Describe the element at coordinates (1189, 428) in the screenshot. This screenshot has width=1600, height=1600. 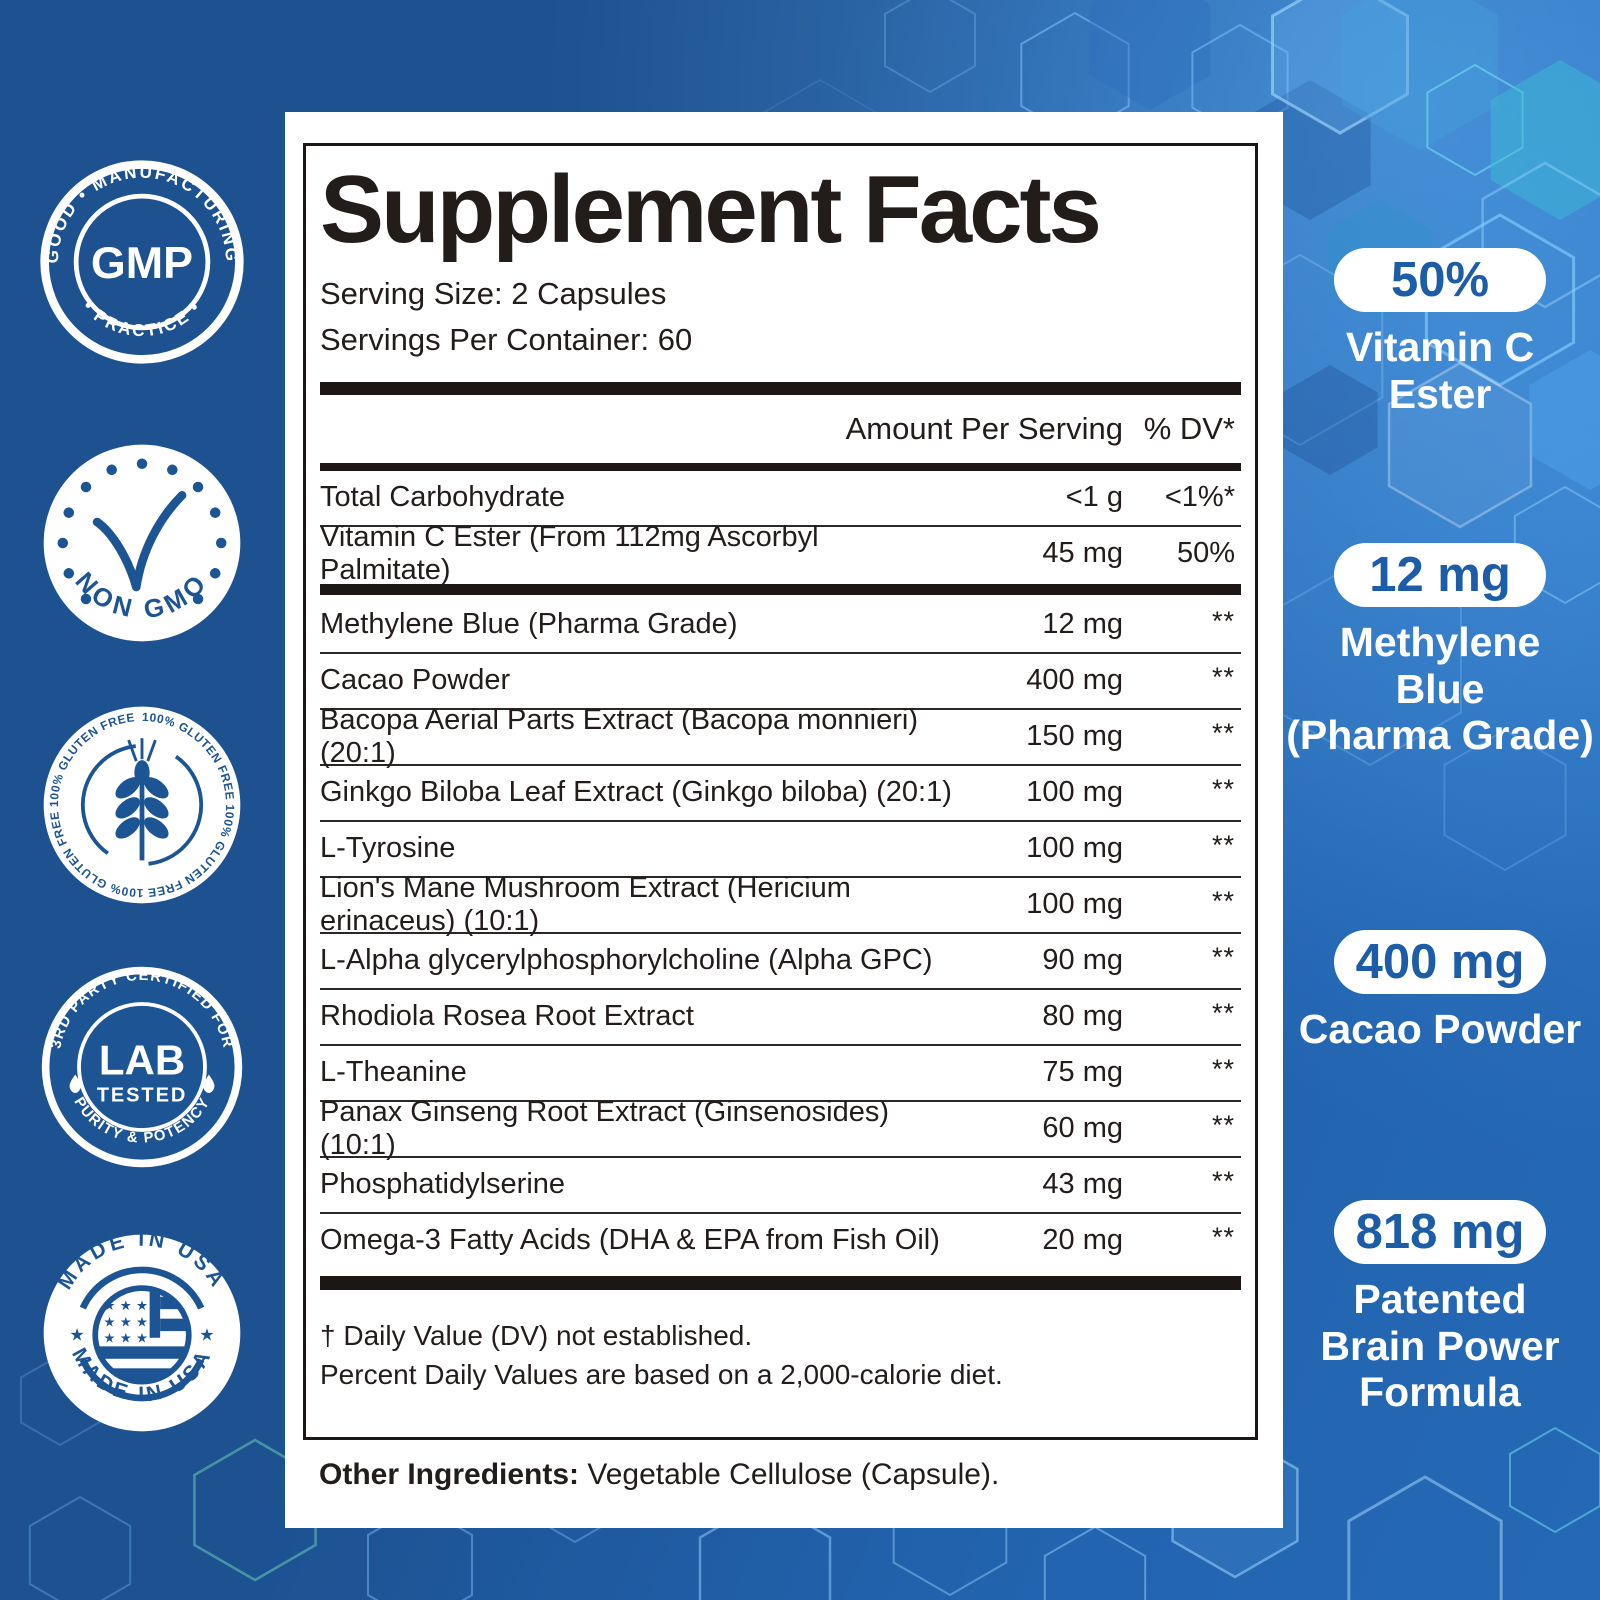
I see `column-header-dv: % DV*` at that location.